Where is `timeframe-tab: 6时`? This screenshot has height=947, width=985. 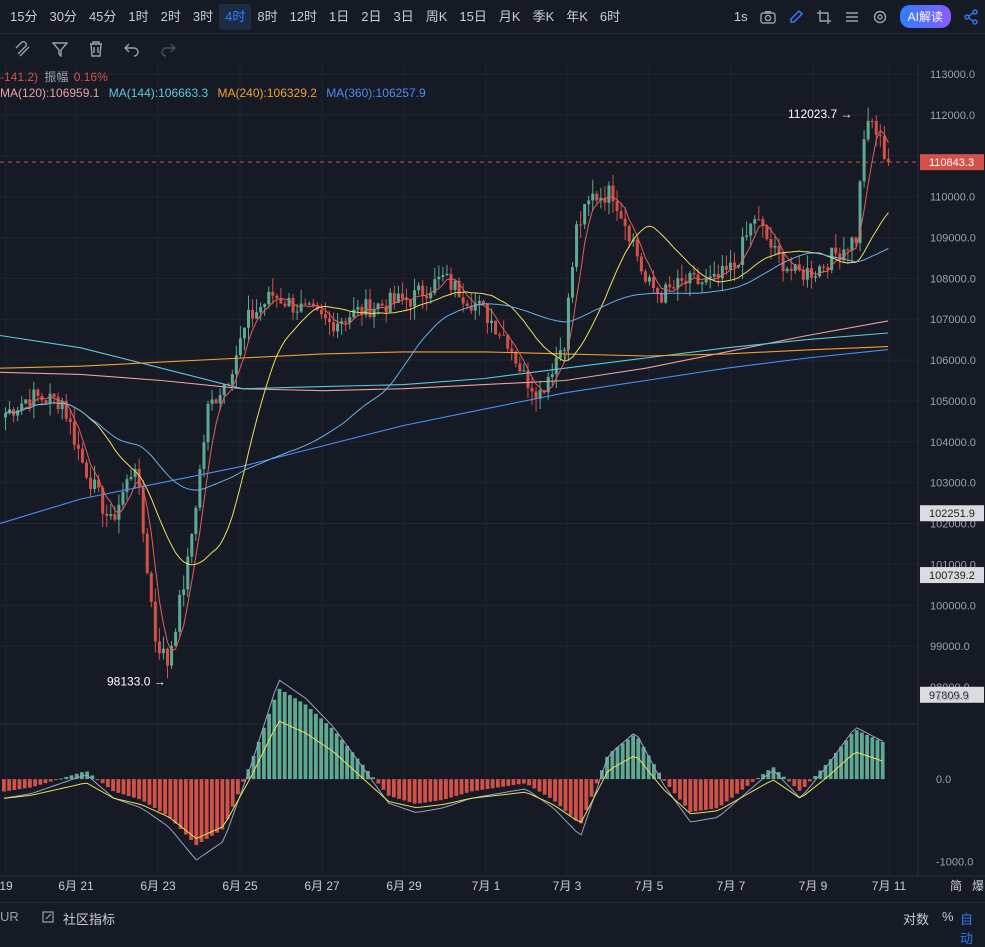
timeframe-tab: 6时 is located at coordinates (610, 16).